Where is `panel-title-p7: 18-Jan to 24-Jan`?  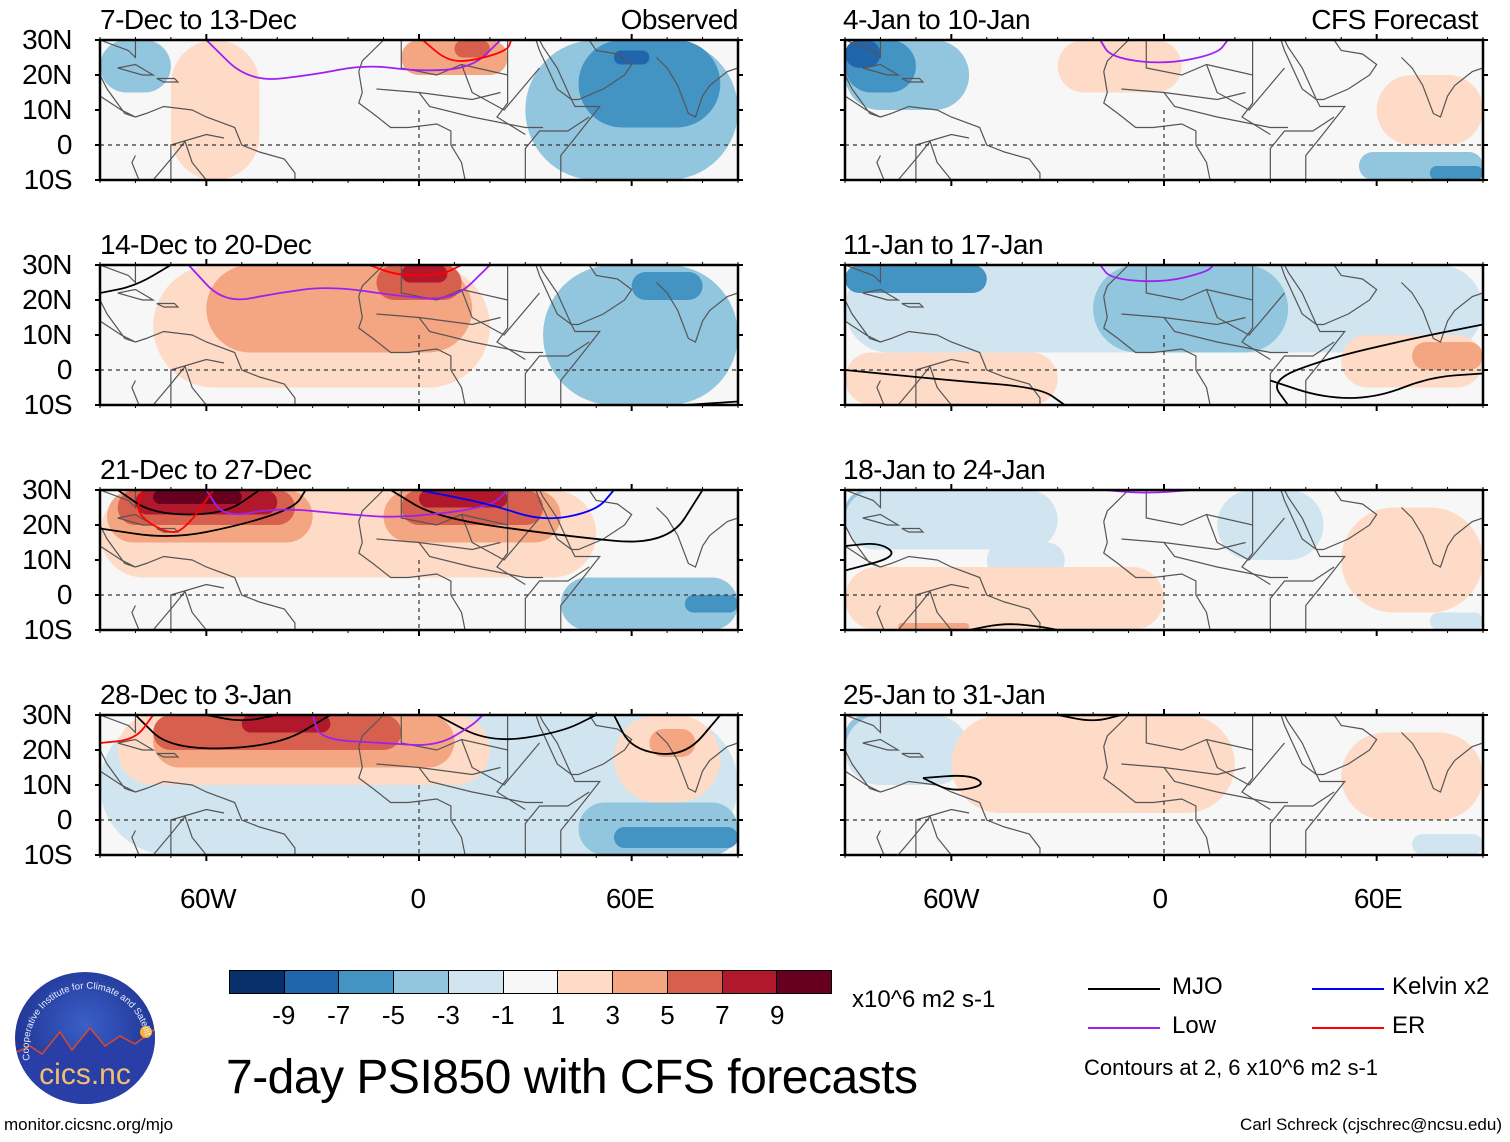
panel-title-p7: 18-Jan to 24-Jan is located at coordinates (944, 469).